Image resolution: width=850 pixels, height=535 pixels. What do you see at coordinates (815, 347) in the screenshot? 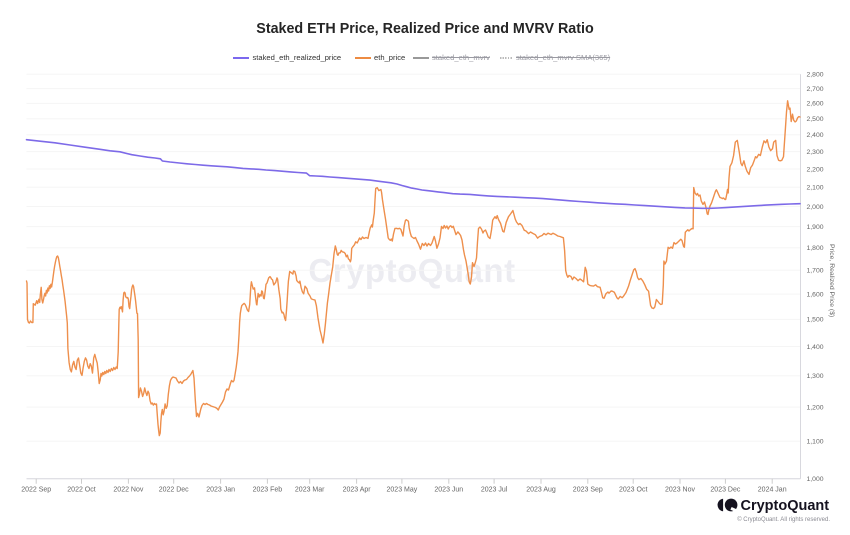
I see `svg-text: 1,400` at bounding box center [815, 347].